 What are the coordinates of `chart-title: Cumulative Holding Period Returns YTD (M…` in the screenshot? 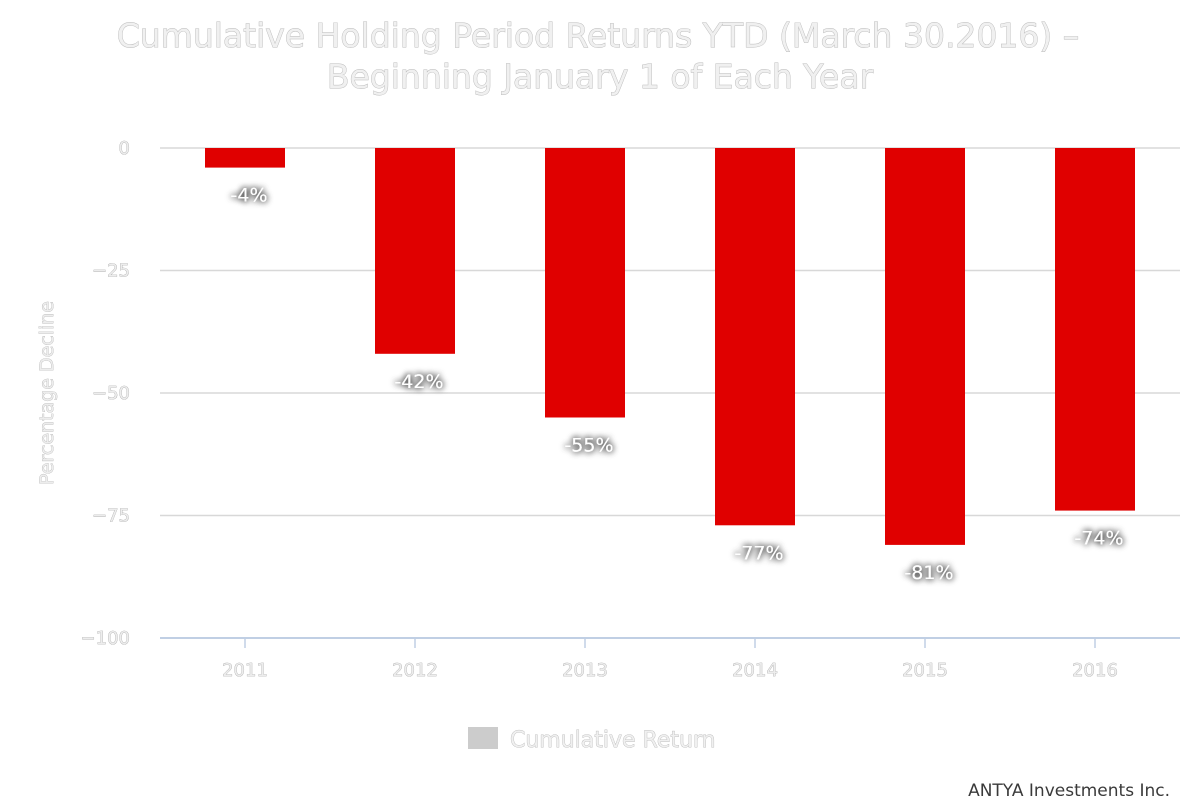 It's located at (598, 35).